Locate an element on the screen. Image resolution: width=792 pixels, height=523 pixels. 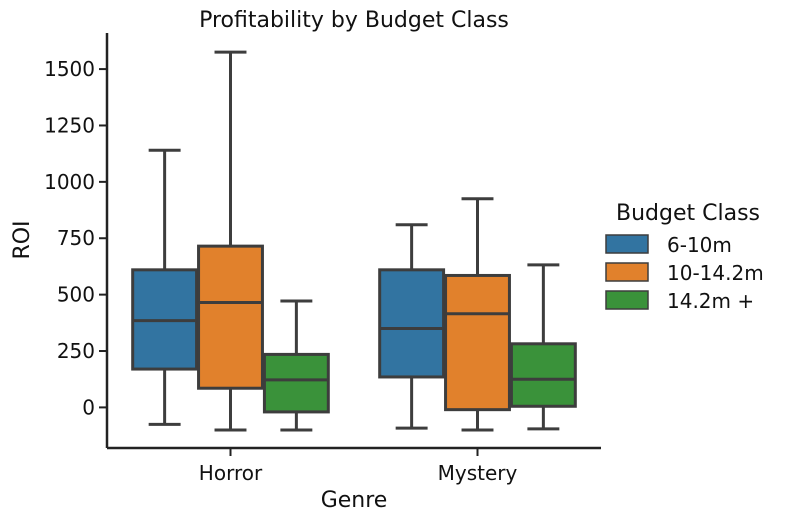
x-axis-label: Genre is located at coordinates (354, 500).